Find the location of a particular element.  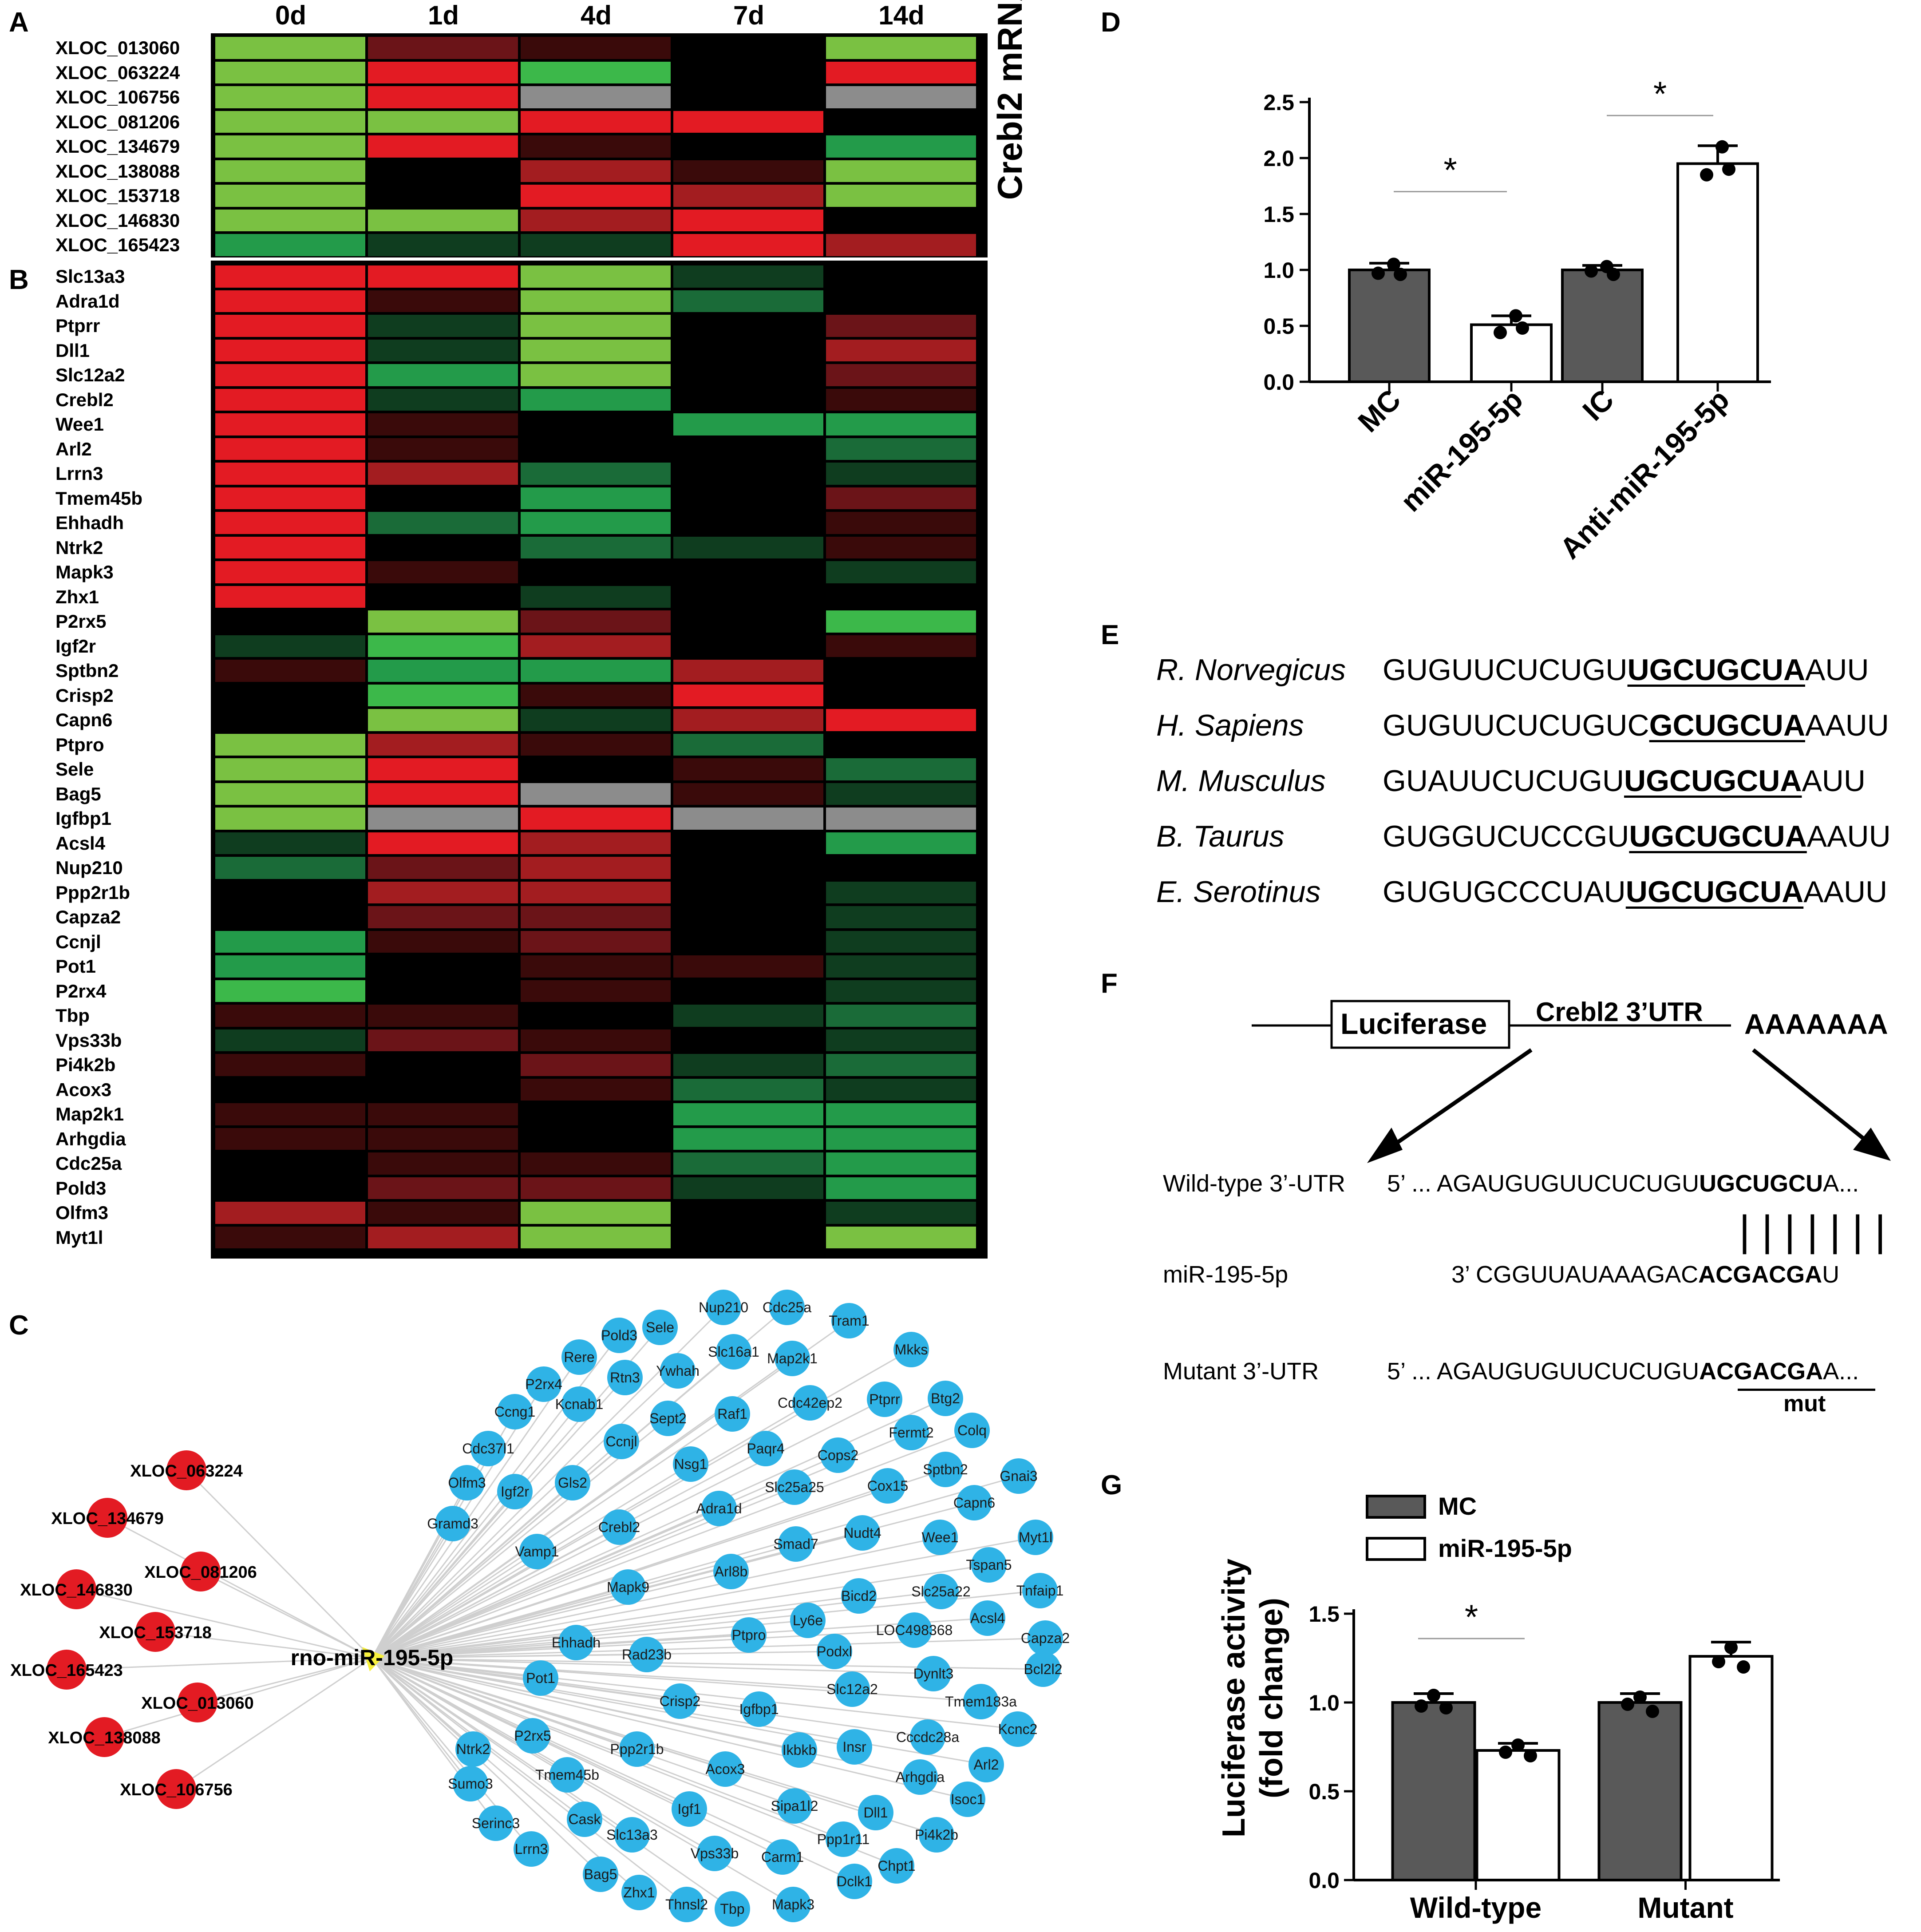

heatmap-b-cell-P2rx4-7d is located at coordinates (748, 991).